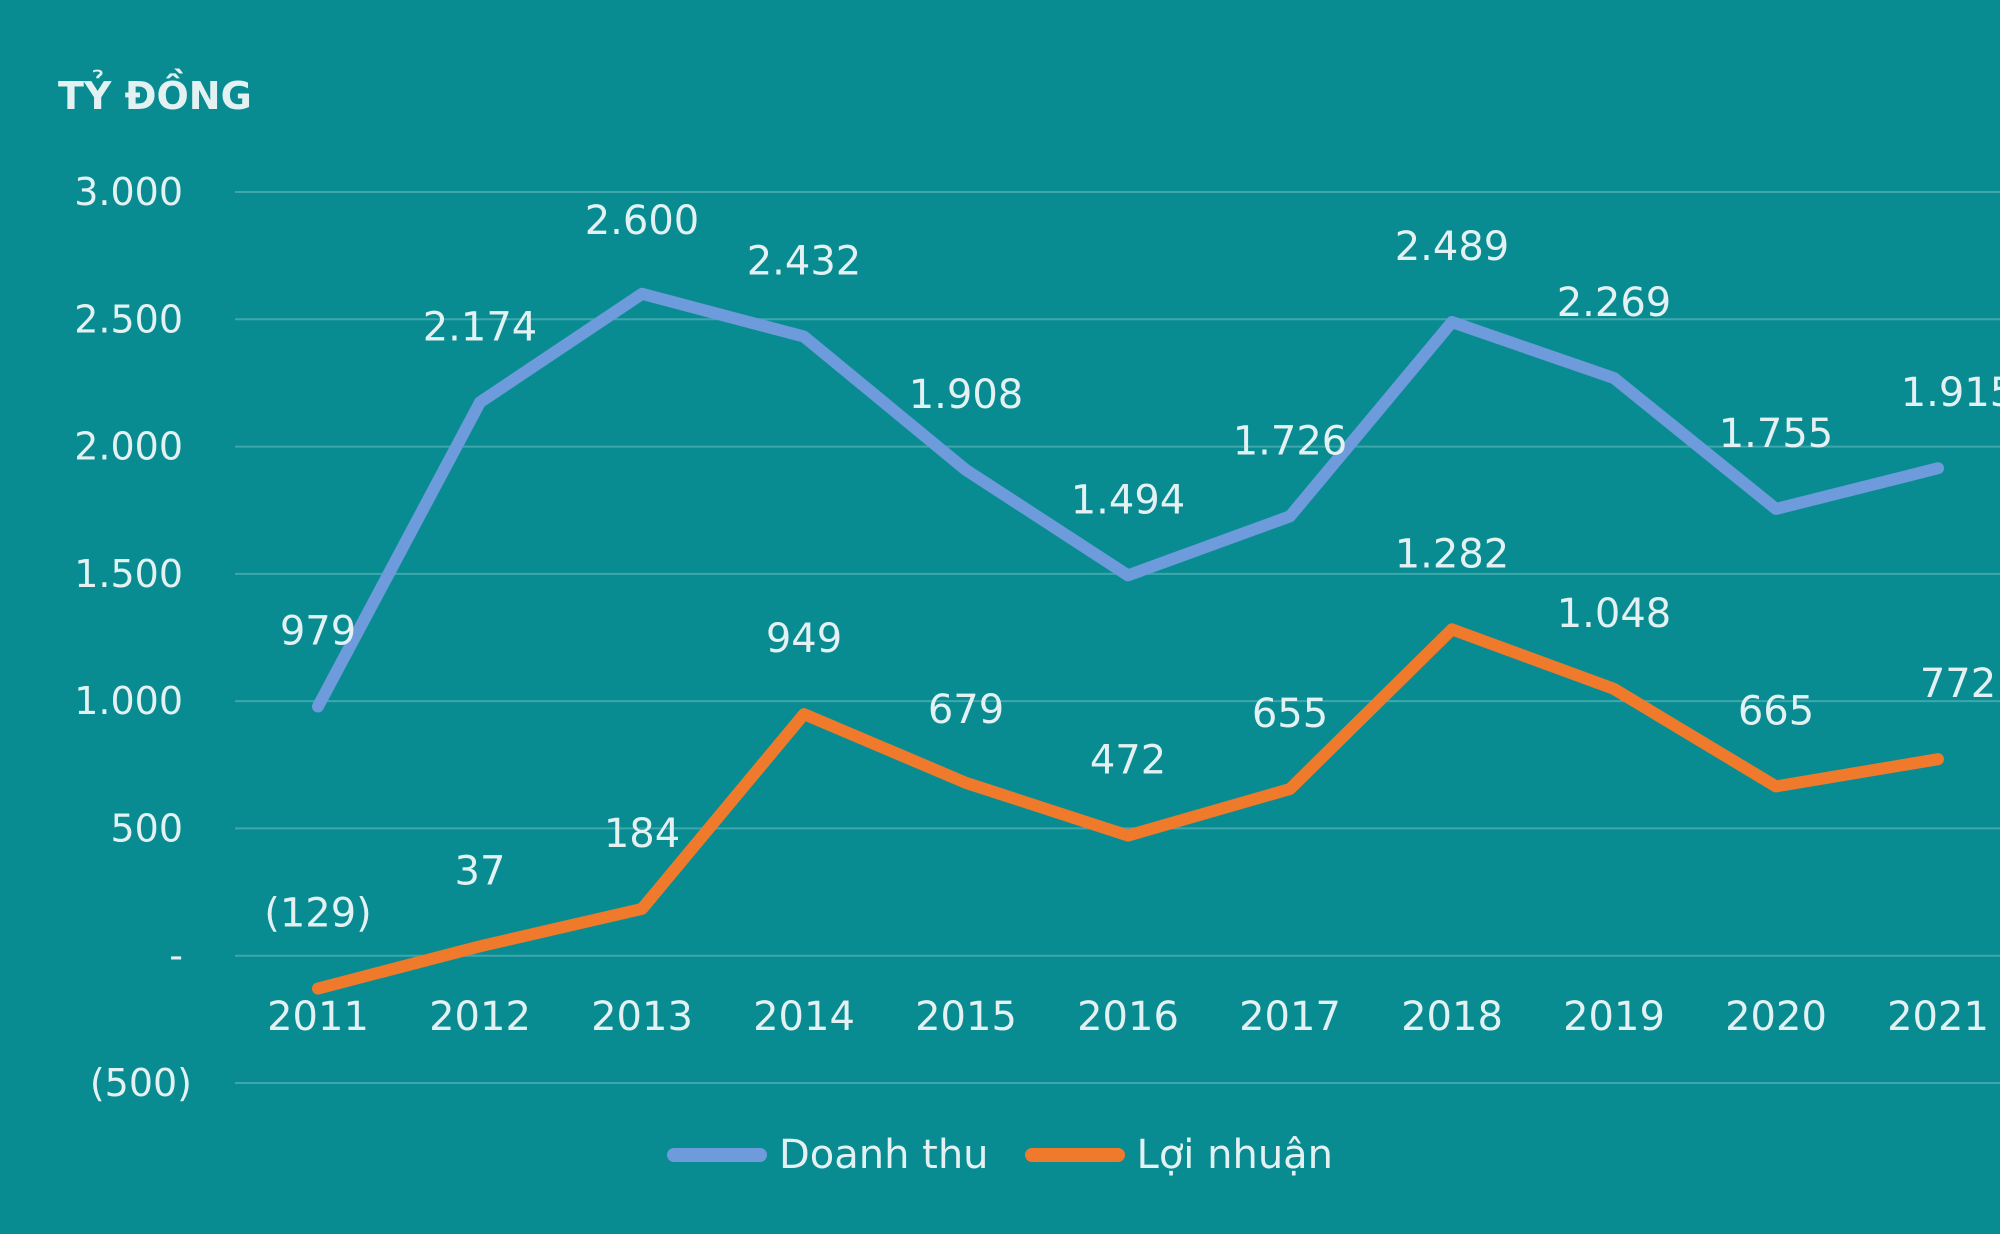 Image resolution: width=2000 pixels, height=1234 pixels. Describe the element at coordinates (128, 701) in the screenshot. I see `y-tick-label: 1.000` at that location.